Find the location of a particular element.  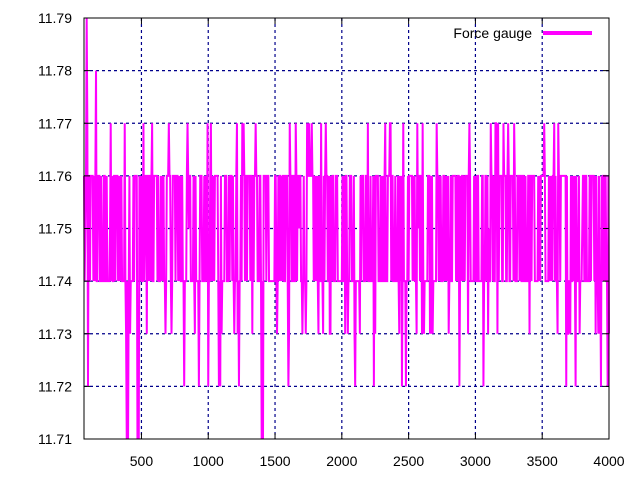

y-tick-label: 11.73 is located at coordinates (55, 334).